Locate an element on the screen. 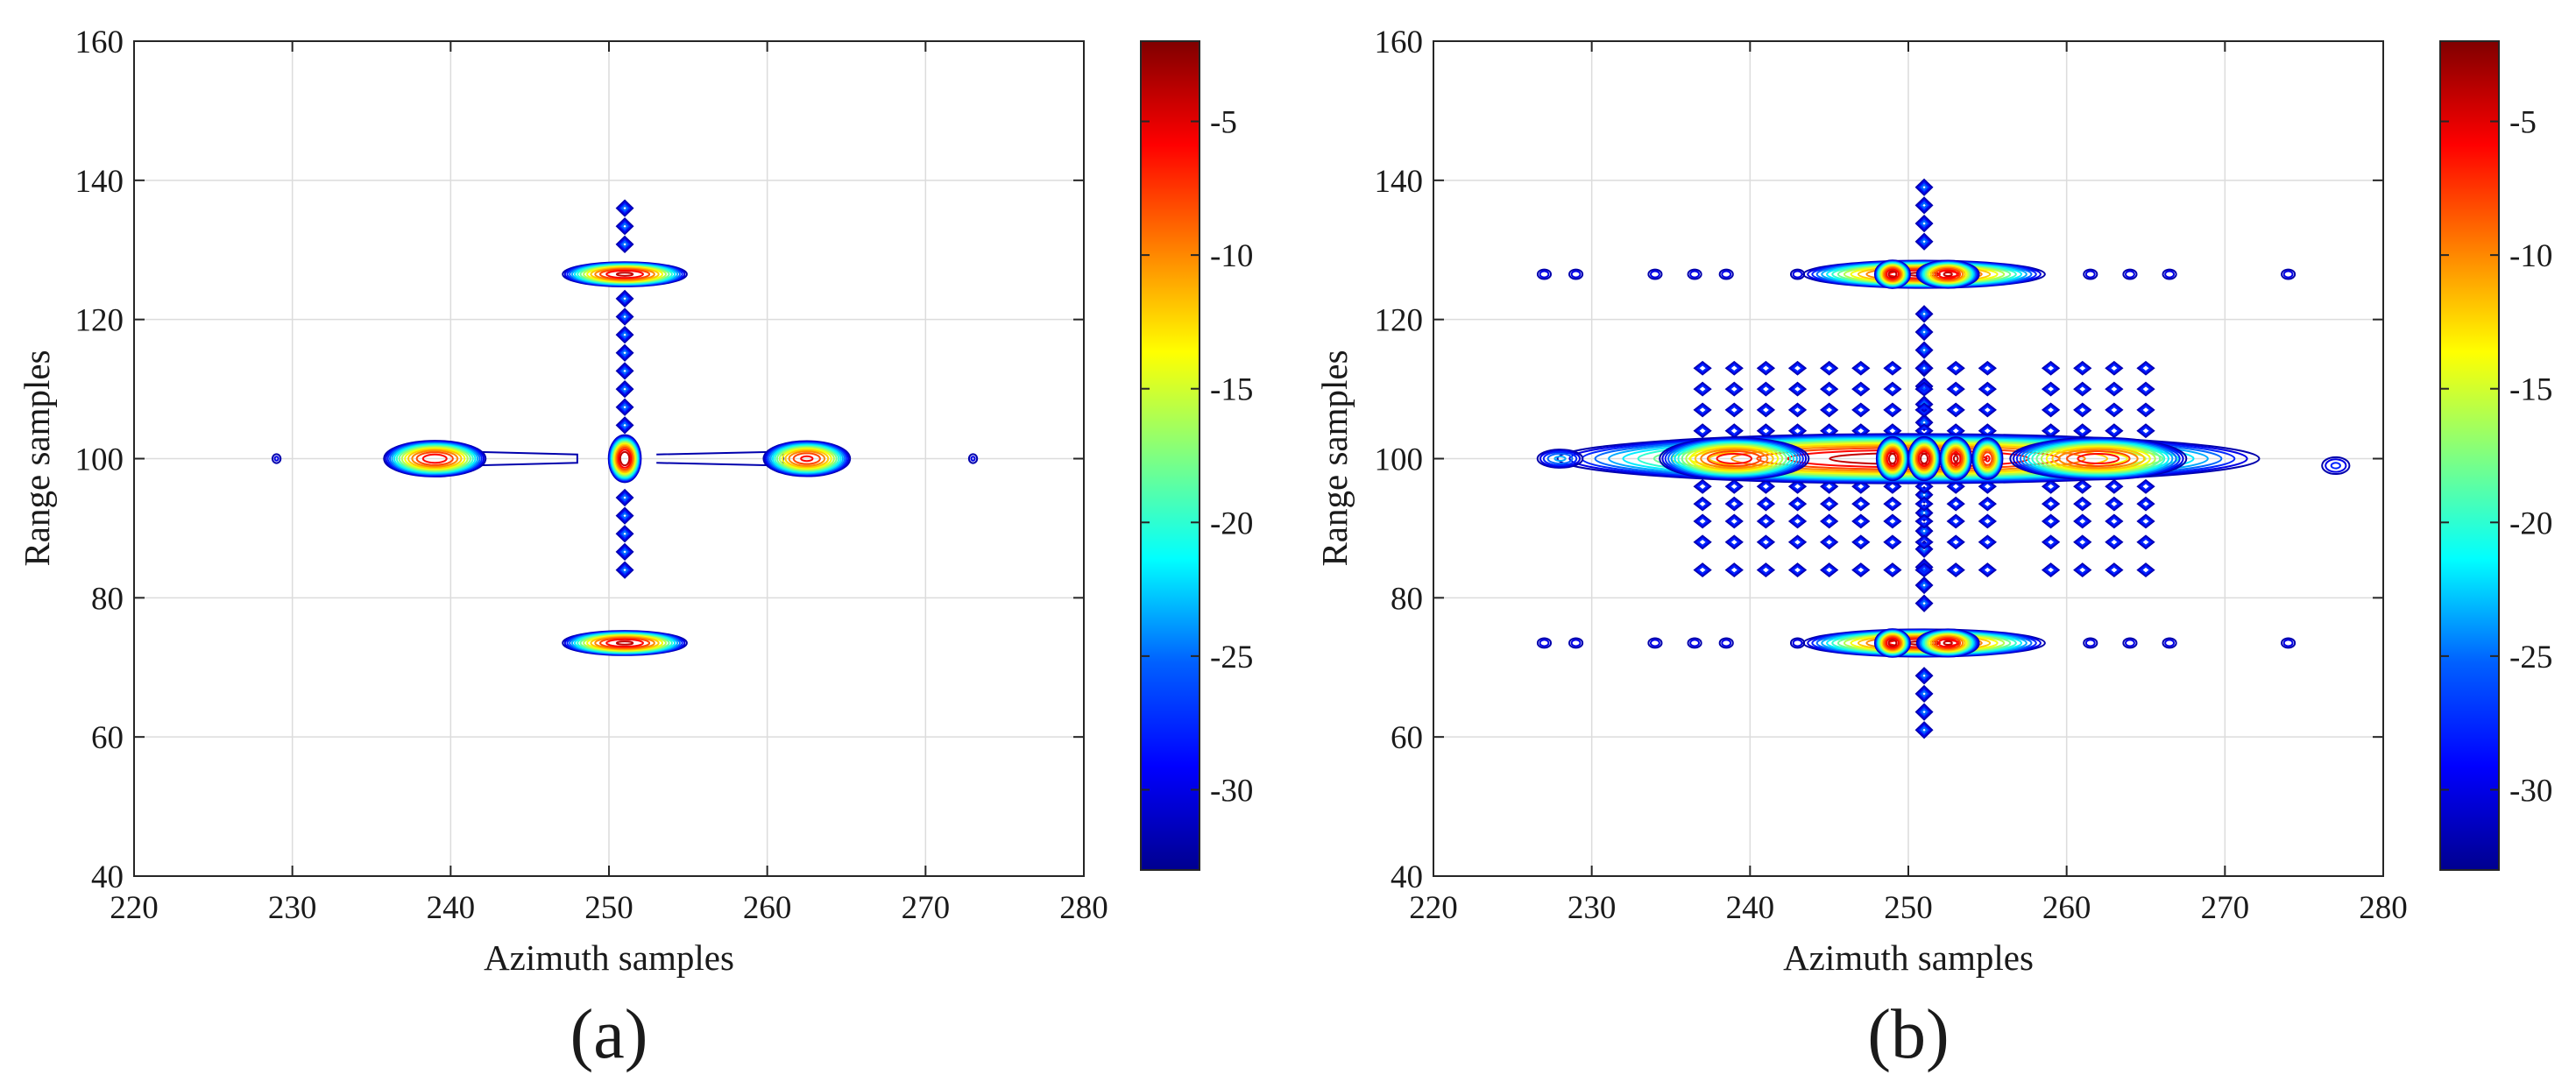 The height and width of the screenshot is (1089, 2576). lobe-right-blob-contour is located at coordinates (2335, 466).